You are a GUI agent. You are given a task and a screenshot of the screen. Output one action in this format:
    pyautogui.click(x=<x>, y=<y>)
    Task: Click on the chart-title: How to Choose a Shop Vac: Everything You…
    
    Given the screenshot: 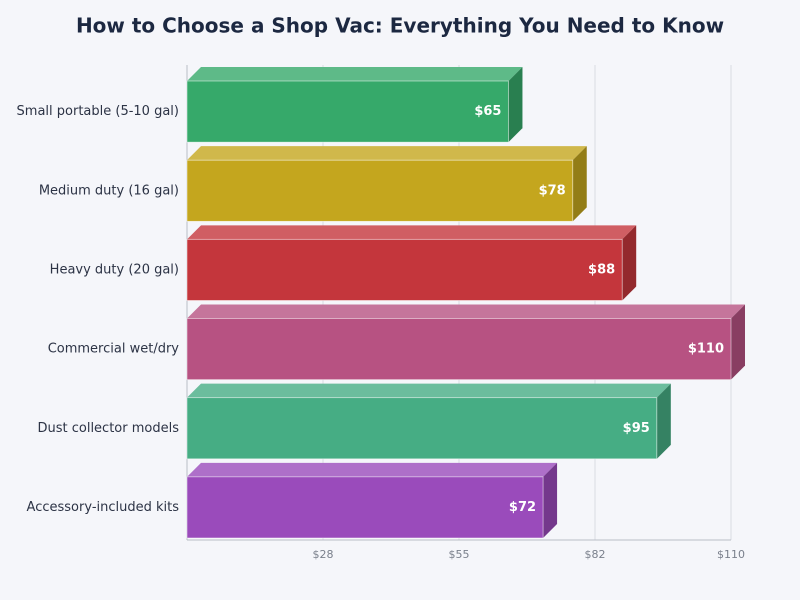 What is the action you would take?
    pyautogui.click(x=400, y=26)
    